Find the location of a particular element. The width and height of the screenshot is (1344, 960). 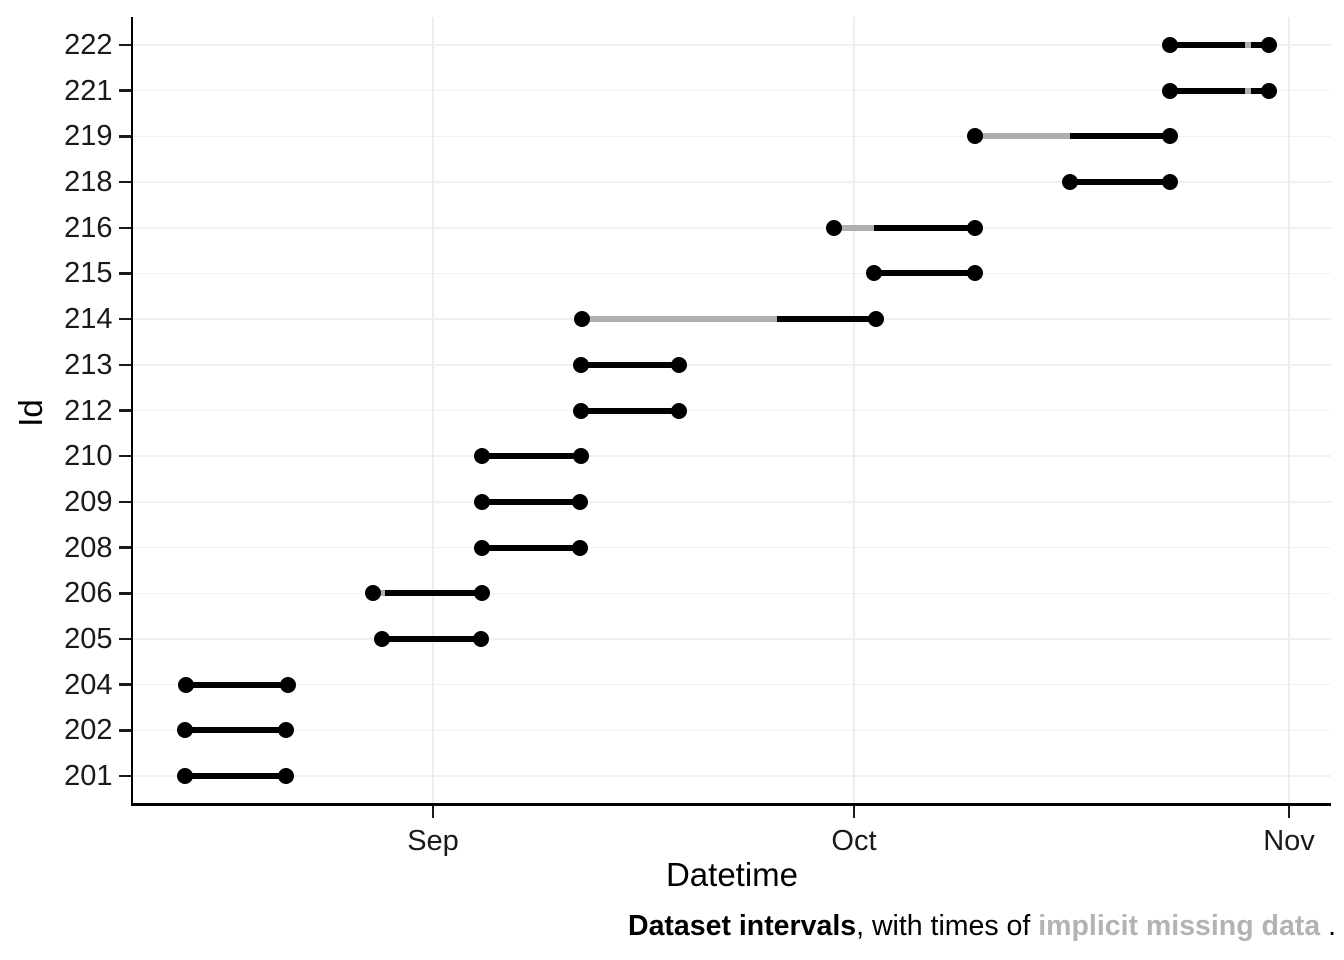

x-tick-label: Nov is located at coordinates (1289, 841).